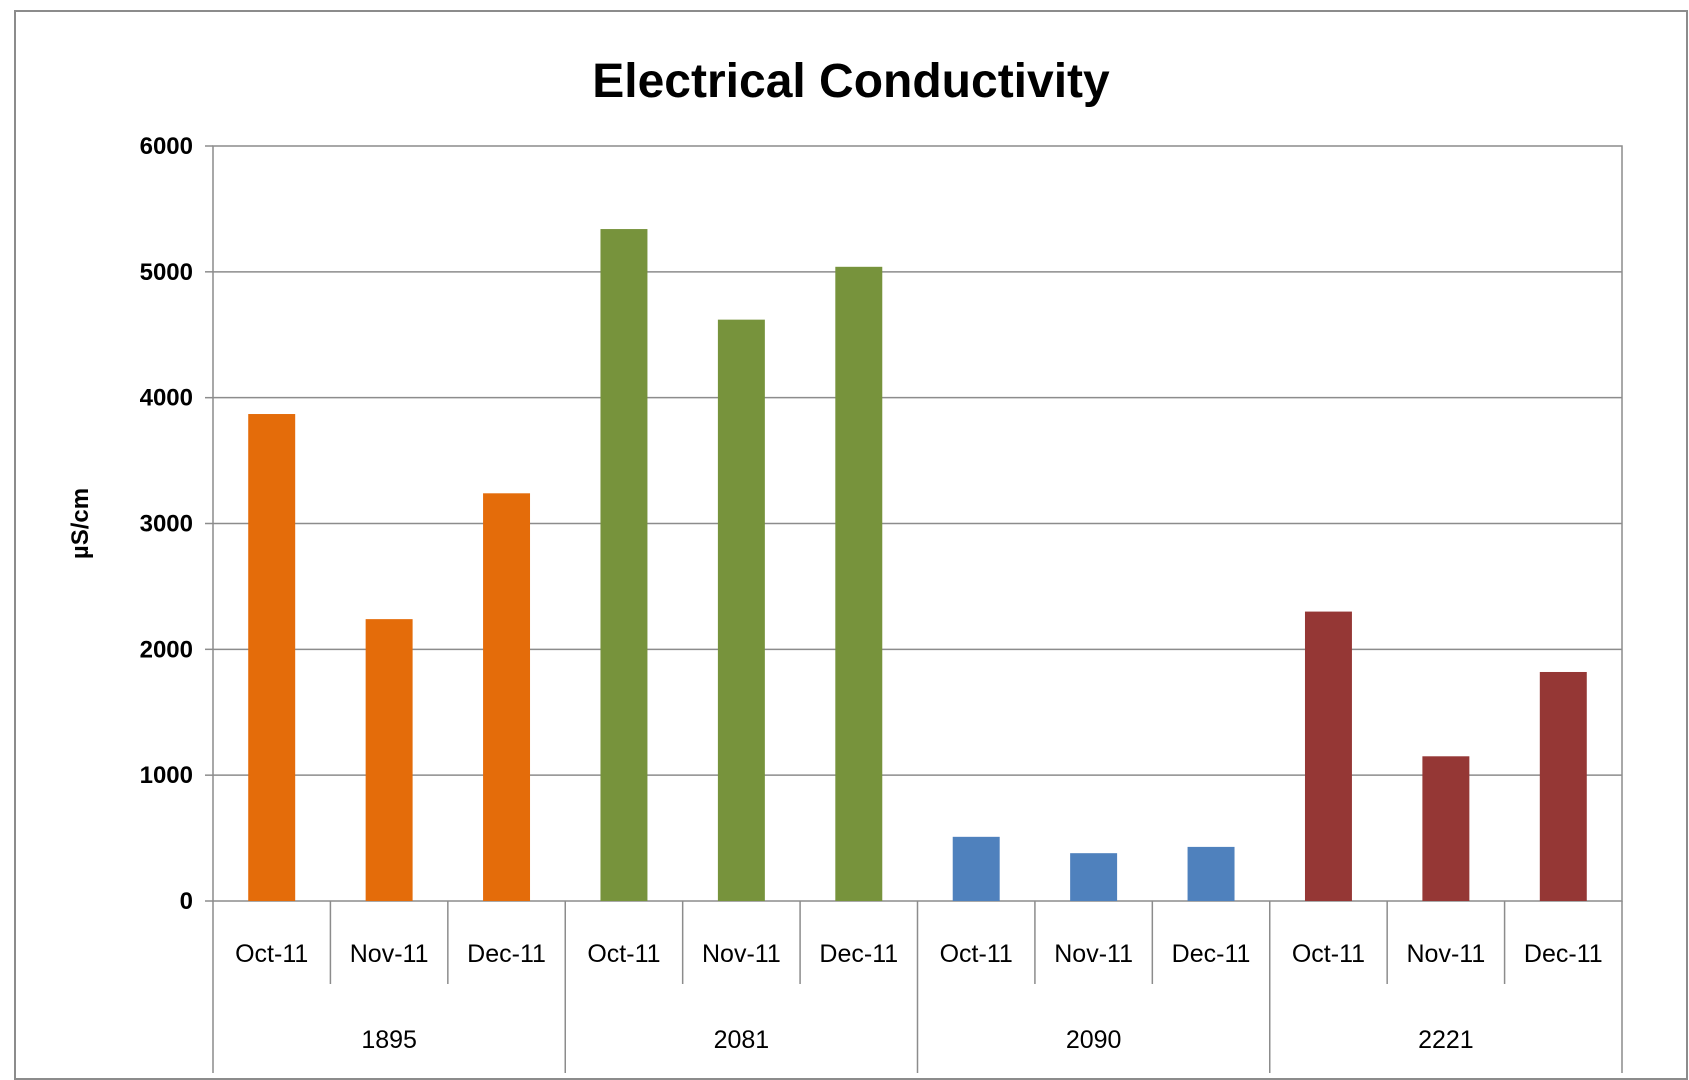 This screenshot has width=1689, height=1080. I want to click on x-group-label: 1895, so click(389, 1040).